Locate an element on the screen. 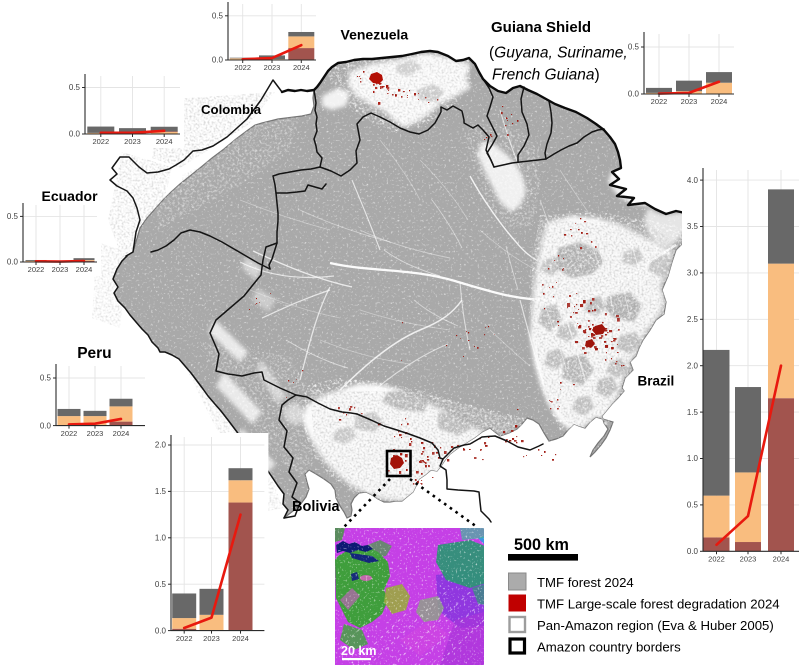 The height and width of the screenshot is (671, 800). svg-text: 4.0 is located at coordinates (693, 180).